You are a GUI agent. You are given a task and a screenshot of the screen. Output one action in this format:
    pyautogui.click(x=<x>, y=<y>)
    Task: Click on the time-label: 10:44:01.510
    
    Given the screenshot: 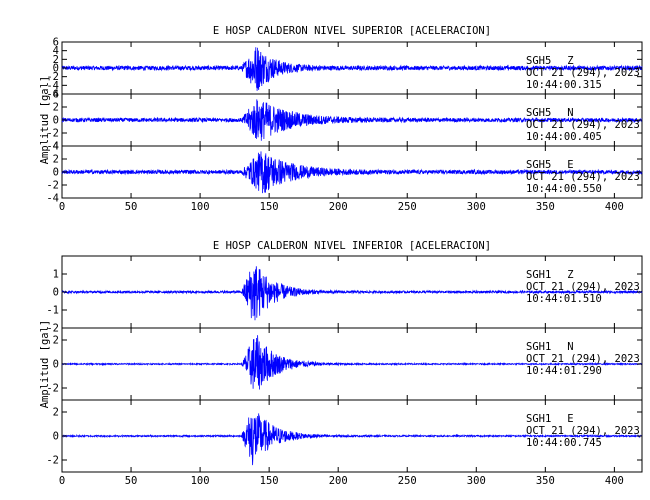 What is the action you would take?
    pyautogui.click(x=564, y=299)
    